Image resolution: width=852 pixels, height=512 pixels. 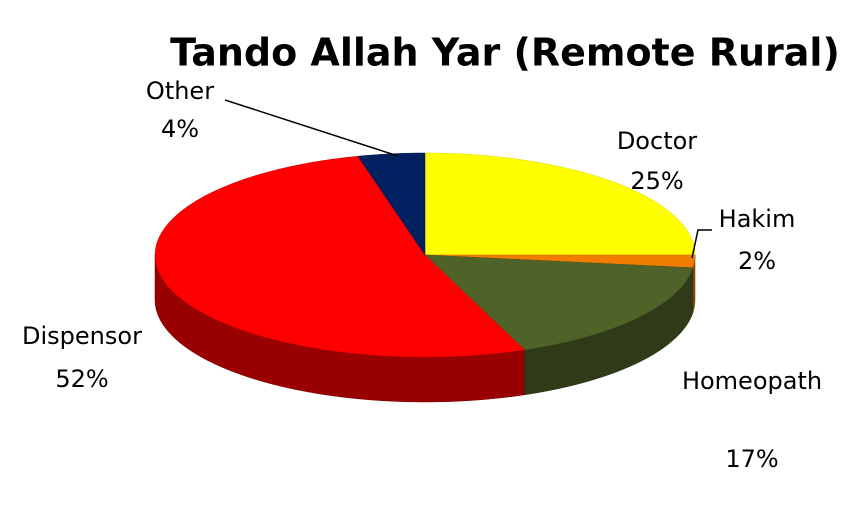 I want to click on slice-label: Other, so click(x=180, y=91).